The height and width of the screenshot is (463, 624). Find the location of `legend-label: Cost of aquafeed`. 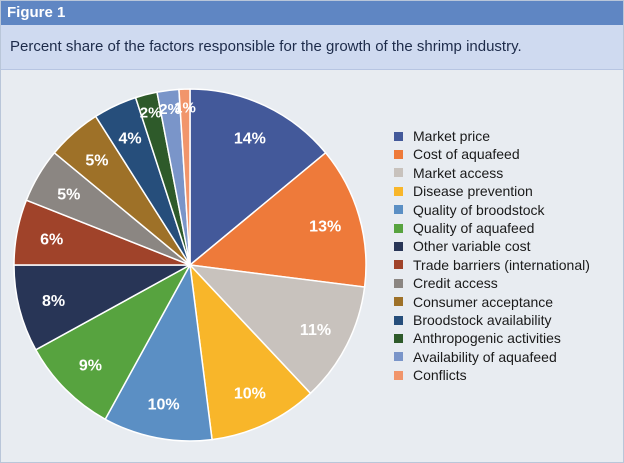

legend-label: Cost of aquafeed is located at coordinates (466, 154).